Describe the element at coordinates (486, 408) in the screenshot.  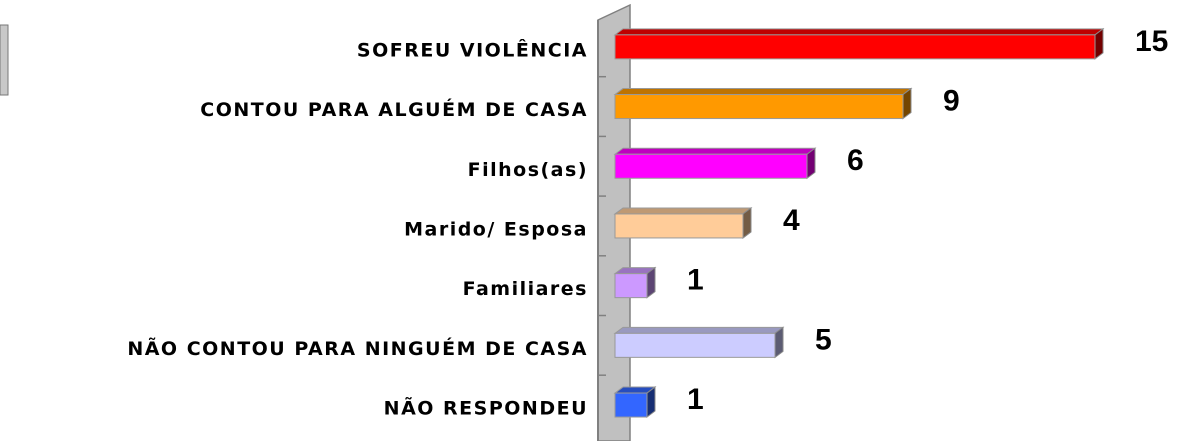
I see `category-label: NÃO RESPONDEU` at that location.